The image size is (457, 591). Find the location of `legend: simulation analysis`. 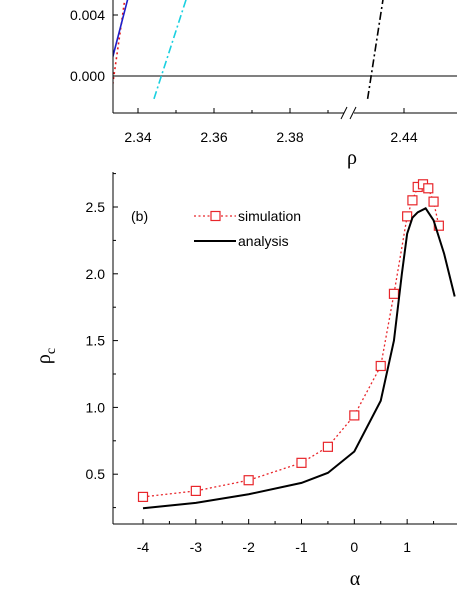

legend: simulation analysis is located at coordinates (247, 228).